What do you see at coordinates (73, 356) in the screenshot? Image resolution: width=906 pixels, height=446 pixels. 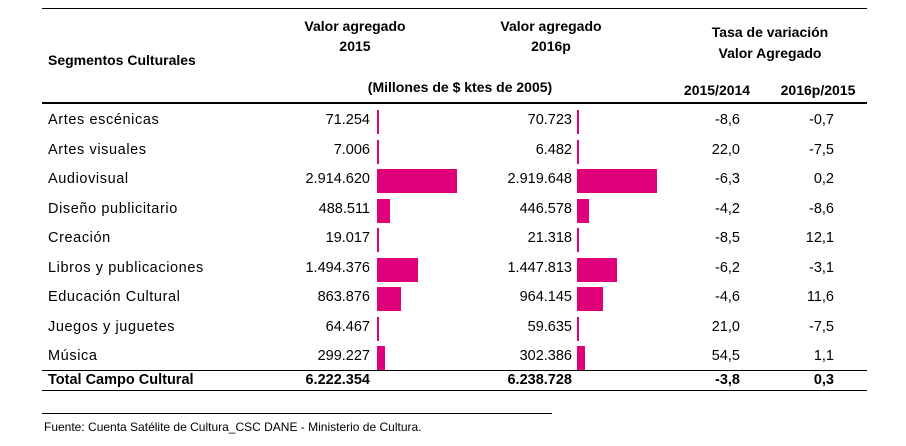 I see `row-label: Música` at bounding box center [73, 356].